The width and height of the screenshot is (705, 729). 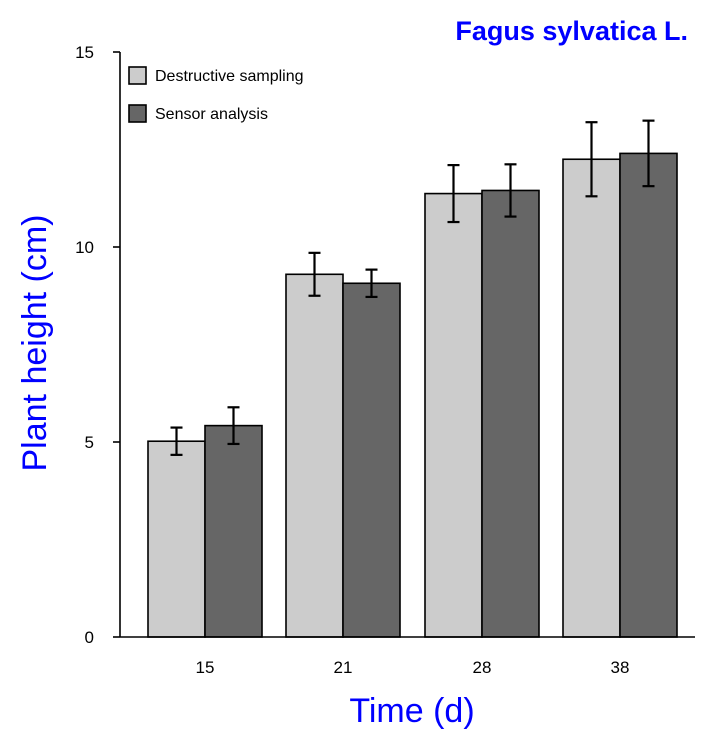 What do you see at coordinates (84, 247) in the screenshot?
I see `y-tick-label: 10` at bounding box center [84, 247].